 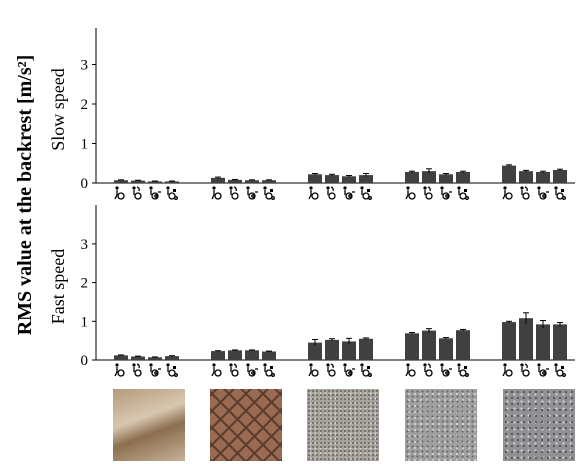 What do you see at coordinates (343, 425) in the screenshot?
I see `fine-asphalt-photo` at bounding box center [343, 425].